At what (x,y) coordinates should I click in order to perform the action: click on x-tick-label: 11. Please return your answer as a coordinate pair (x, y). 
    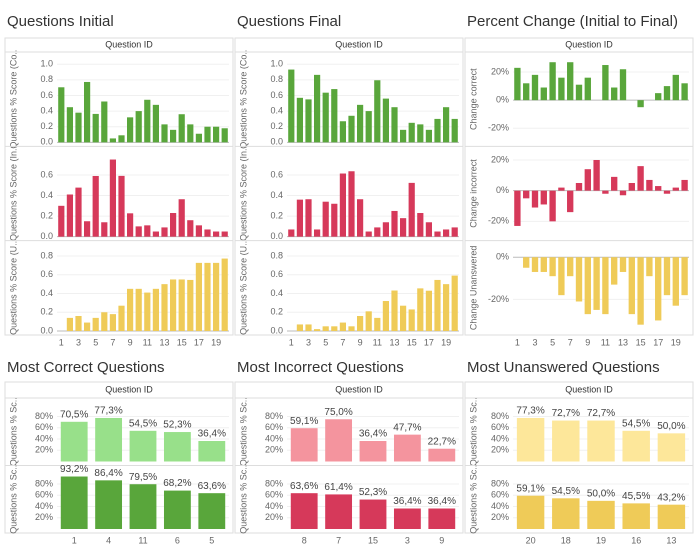
    Looking at the image, I should click on (377, 342).